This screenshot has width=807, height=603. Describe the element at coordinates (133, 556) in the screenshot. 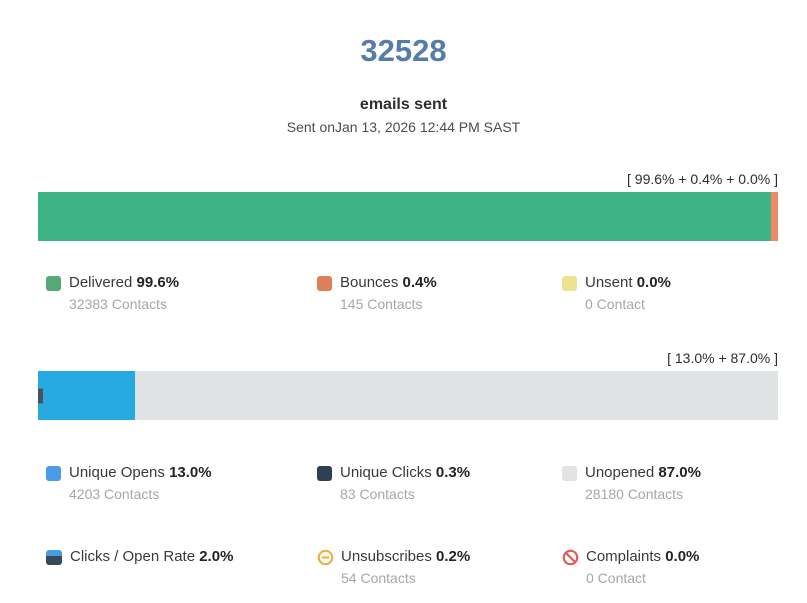

I see `legend-name: Clicks / Open Rate` at that location.